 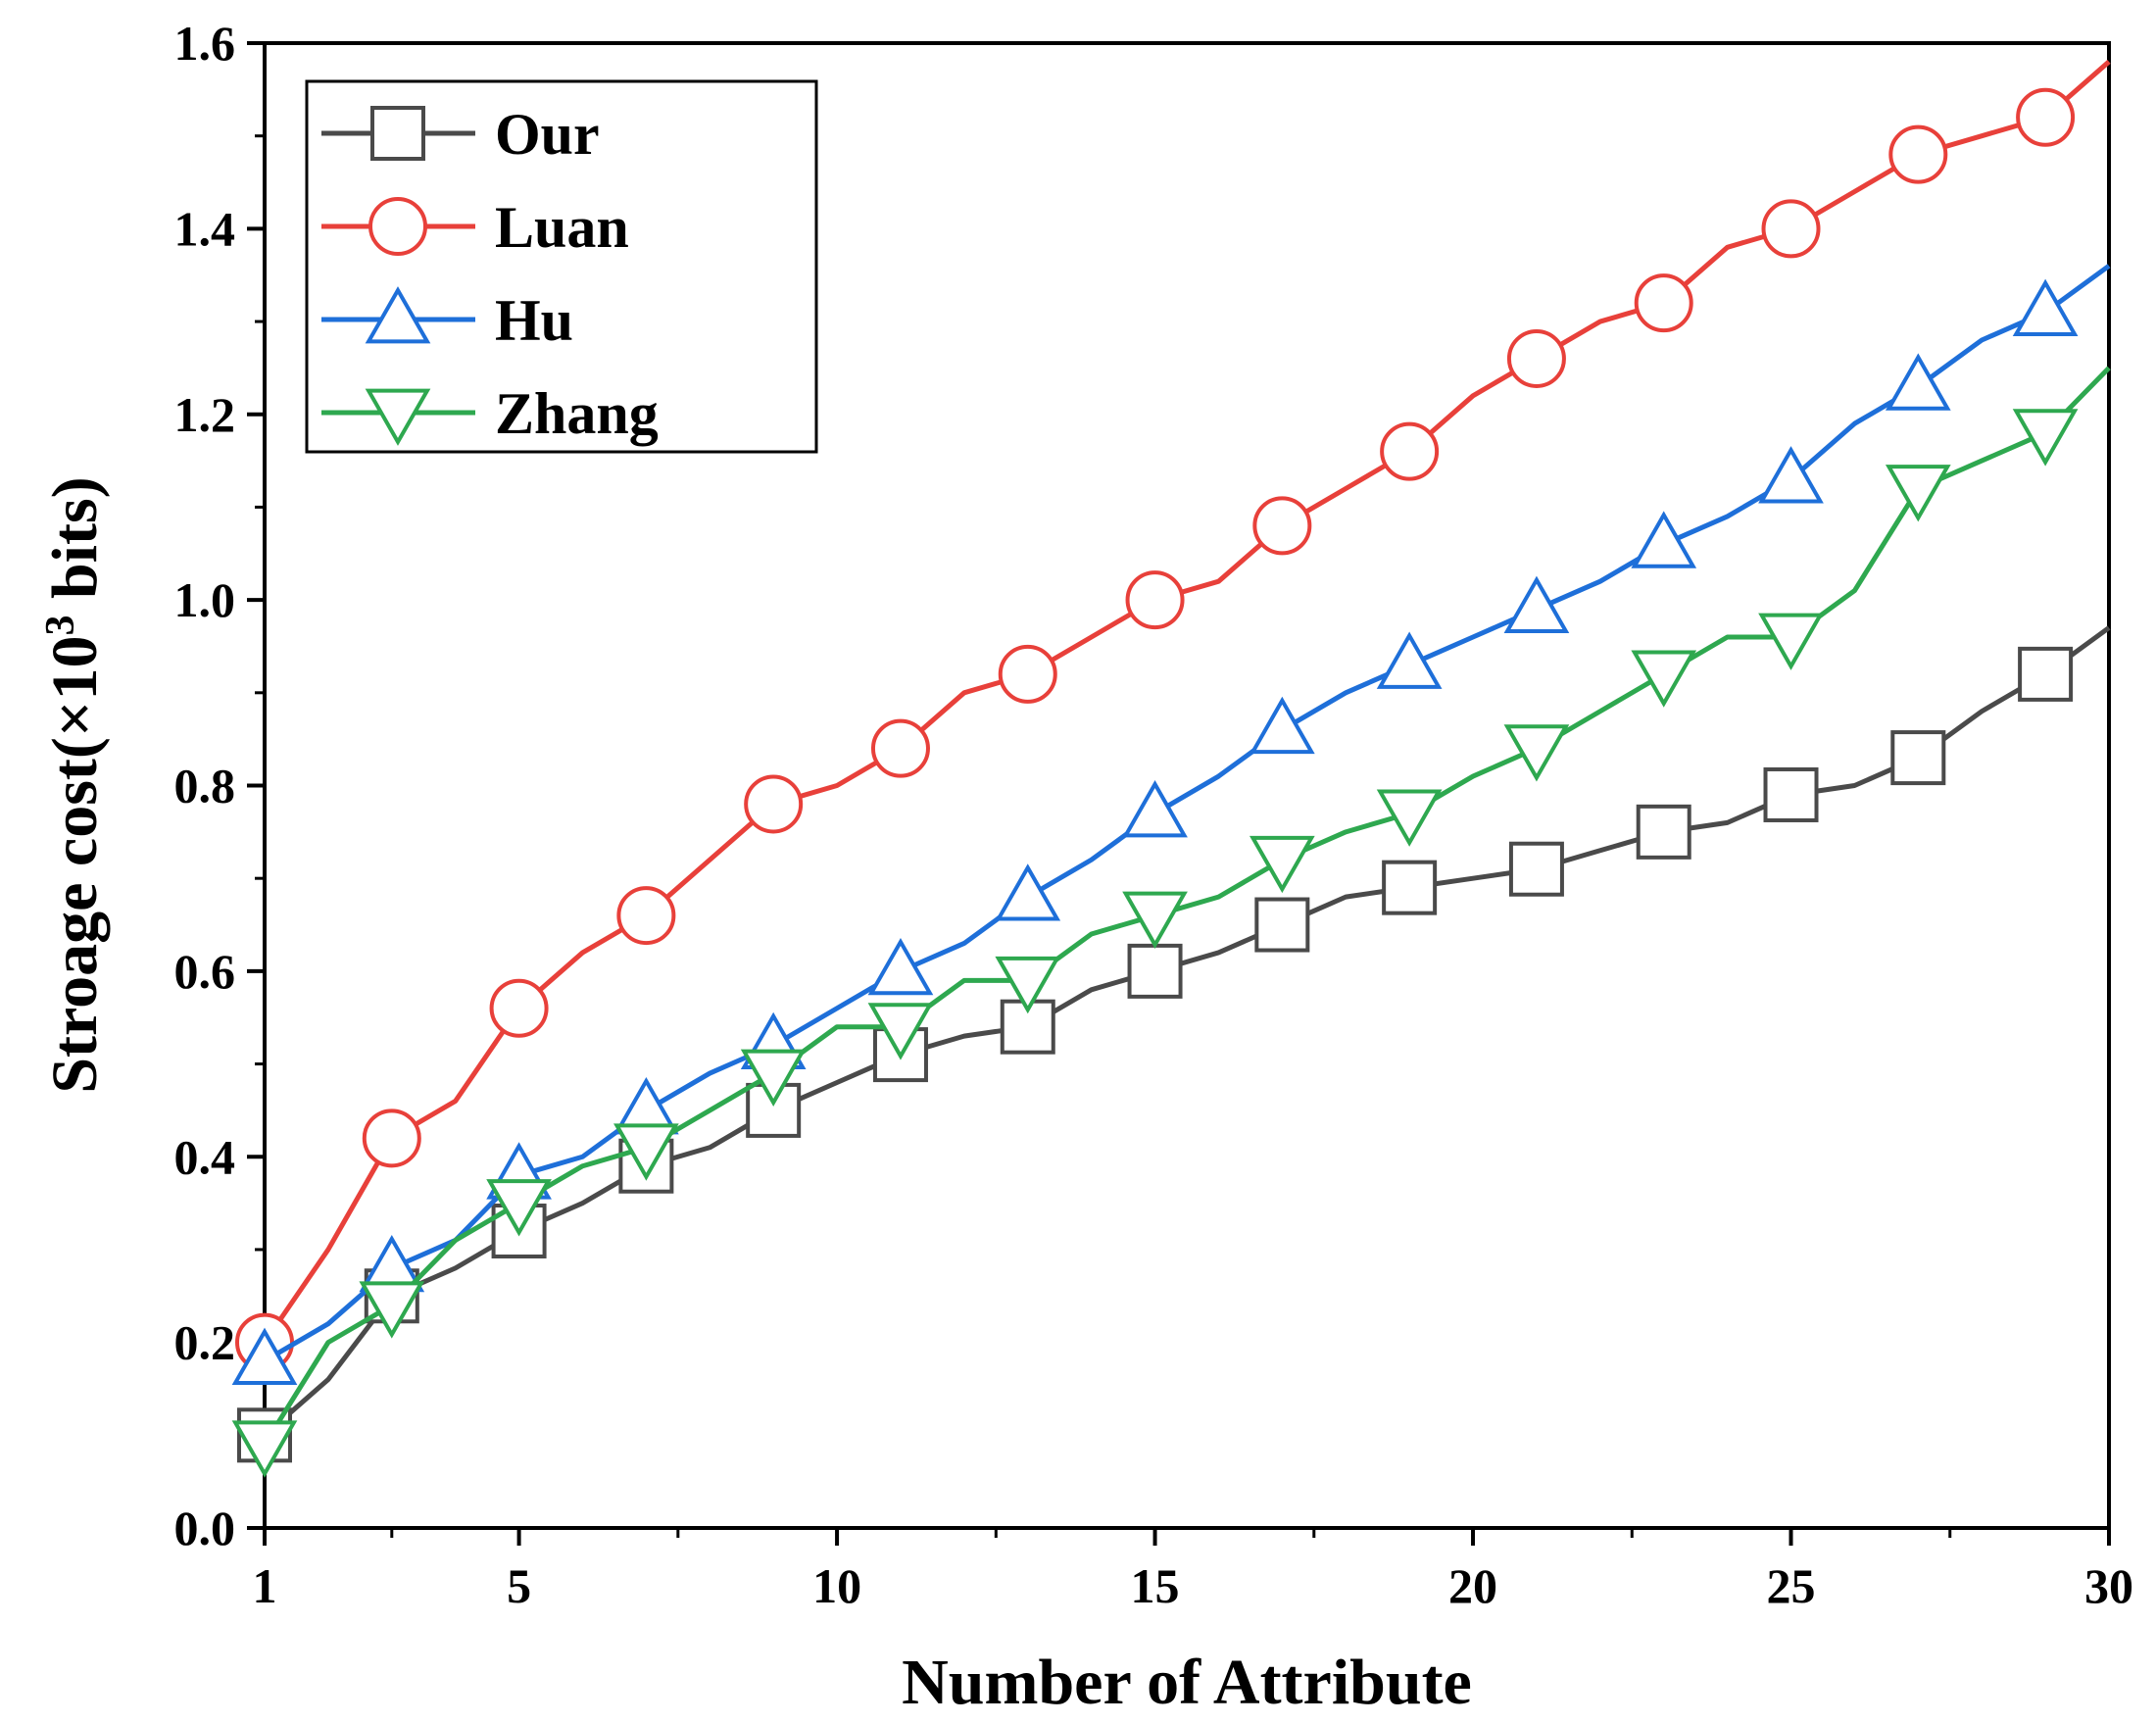 I want to click on y-tick-label: 1.0, so click(x=205, y=599).